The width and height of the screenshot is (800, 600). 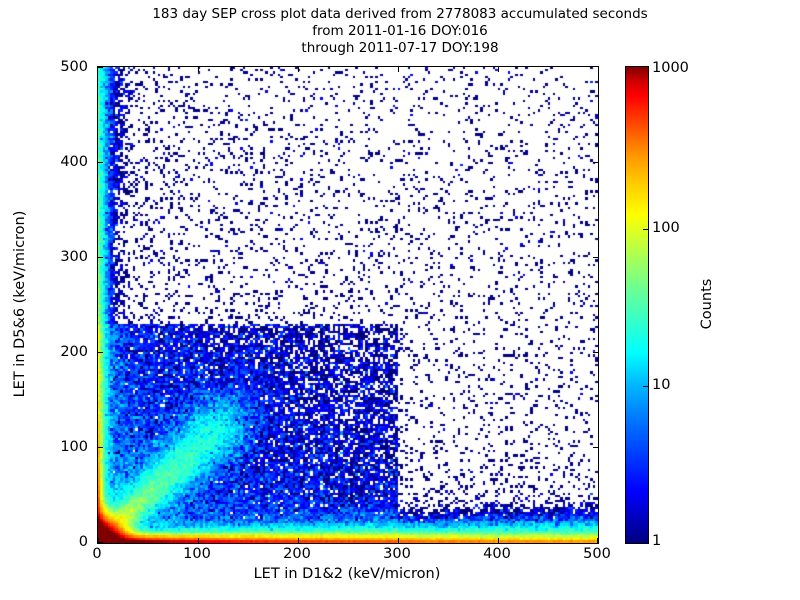 What do you see at coordinates (497, 554) in the screenshot?
I see `xtick-label-400: 400` at bounding box center [497, 554].